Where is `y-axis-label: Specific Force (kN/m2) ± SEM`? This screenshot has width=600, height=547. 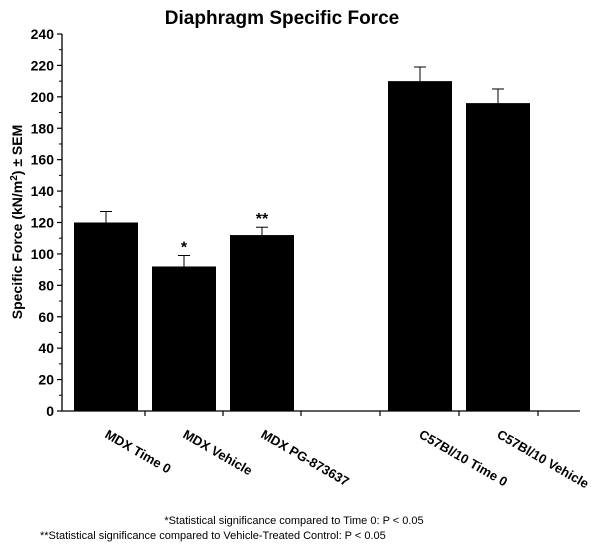 y-axis-label: Specific Force (kN/m2) ± SEM is located at coordinates (17, 222).